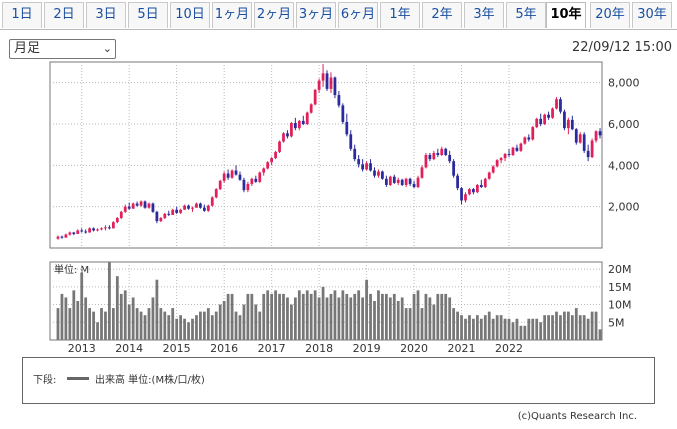 Image resolution: width=677 pixels, height=429 pixels. Describe the element at coordinates (64, 15) in the screenshot. I see `tab-2: 2日` at that location.